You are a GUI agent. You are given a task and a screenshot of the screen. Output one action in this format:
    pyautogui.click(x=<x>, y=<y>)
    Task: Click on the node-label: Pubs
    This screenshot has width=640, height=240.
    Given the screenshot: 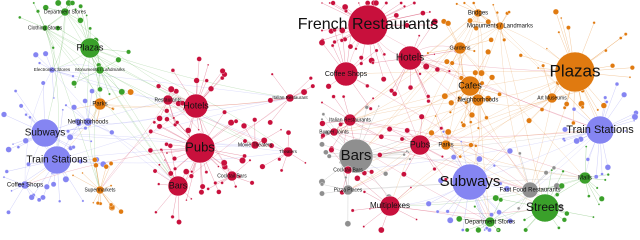 What is the action you would take?
    pyautogui.click(x=200, y=146)
    